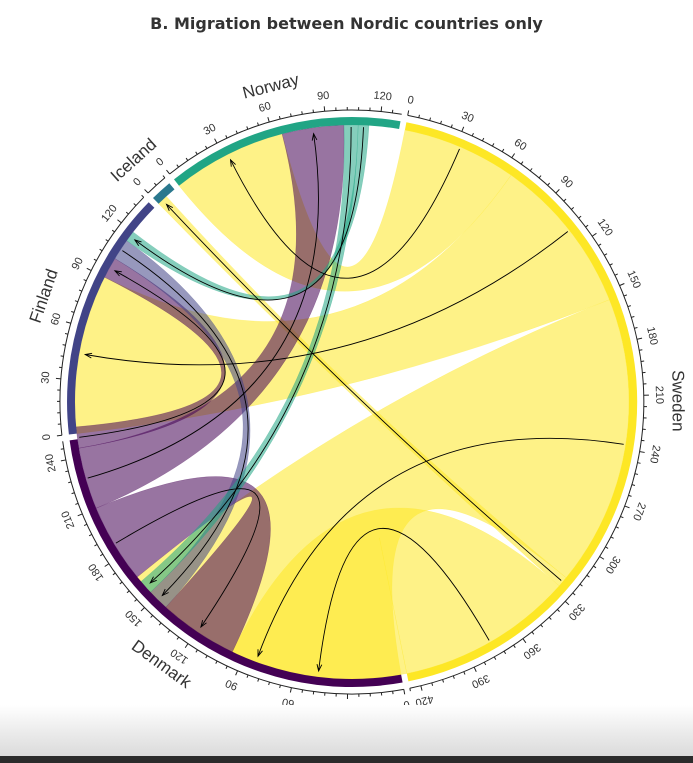 The height and width of the screenshot is (763, 693). Describe the element at coordinates (232, 685) in the screenshot. I see `tick-label-denmark: 90` at that location.